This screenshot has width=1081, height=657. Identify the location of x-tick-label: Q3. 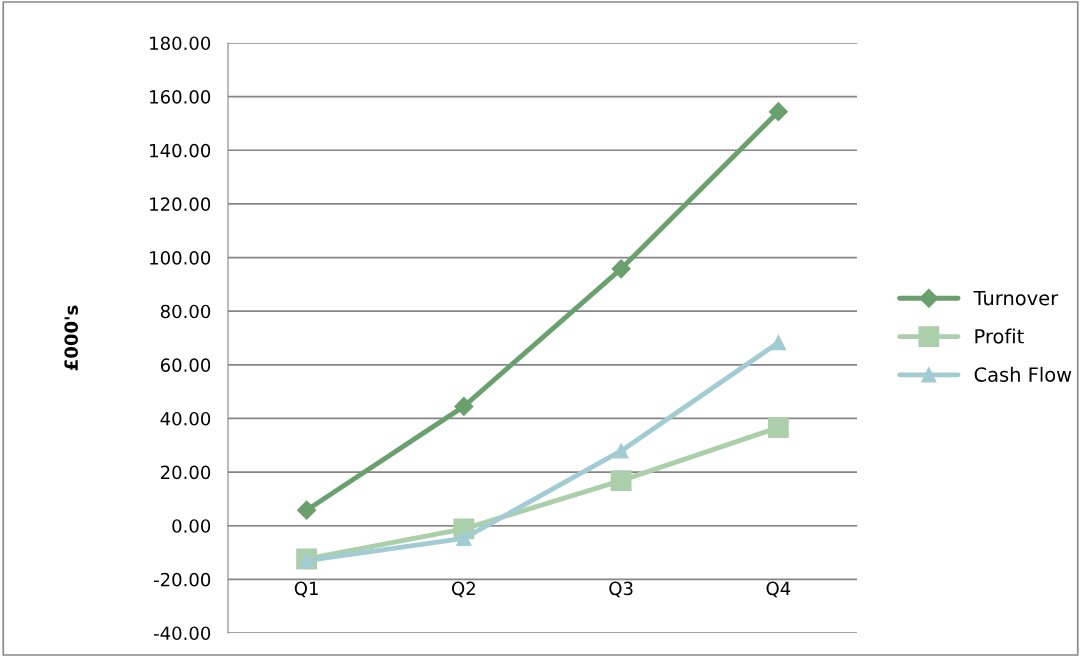
(621, 589).